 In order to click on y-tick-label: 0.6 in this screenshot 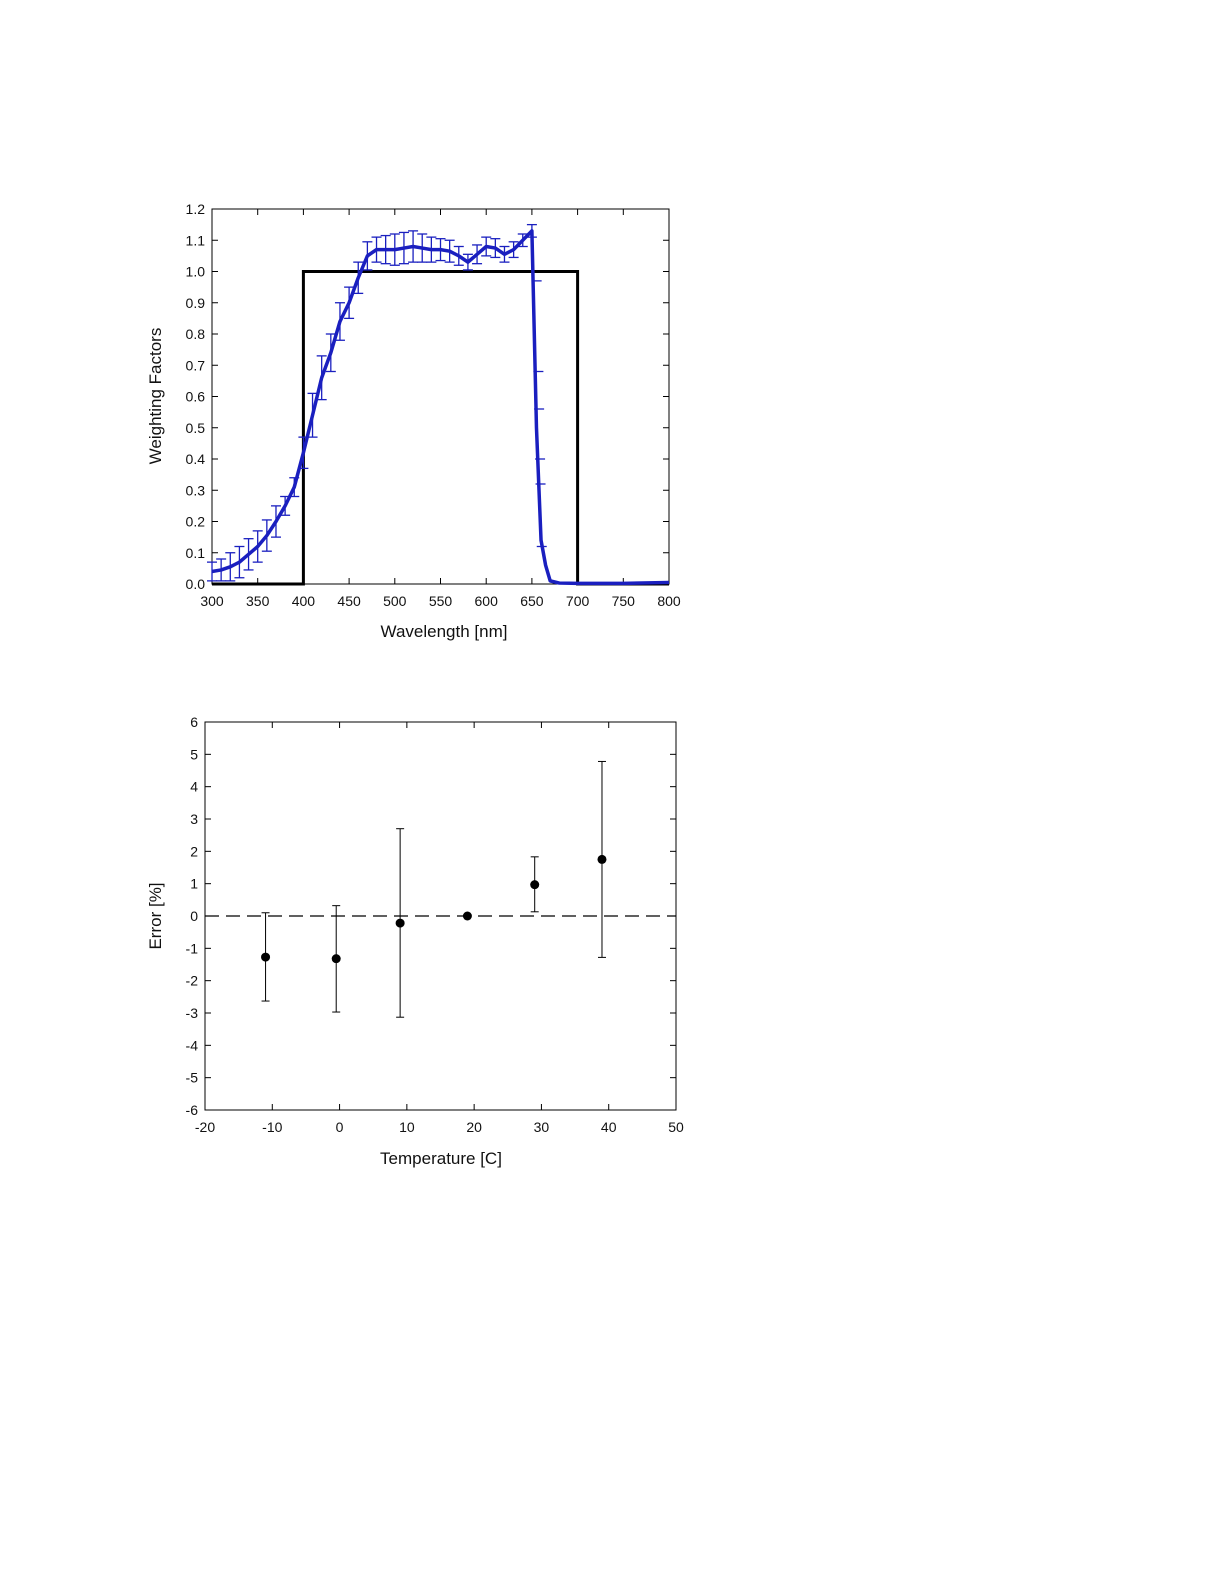, I will do `click(196, 397)`.